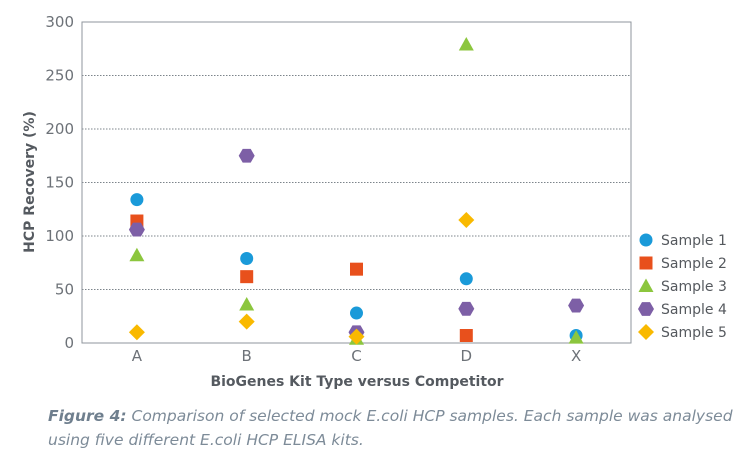 The height and width of the screenshot is (466, 744). I want to click on x-tick-label-X: X, so click(576, 356).